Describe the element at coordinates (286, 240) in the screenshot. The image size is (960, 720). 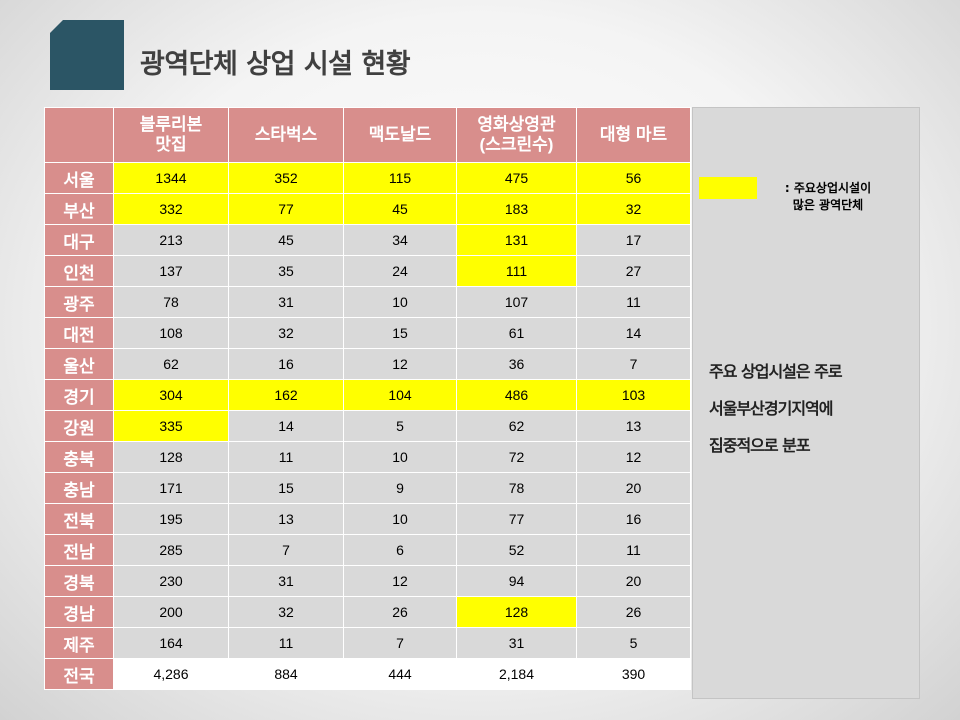
I see `table-cell: 45` at that location.